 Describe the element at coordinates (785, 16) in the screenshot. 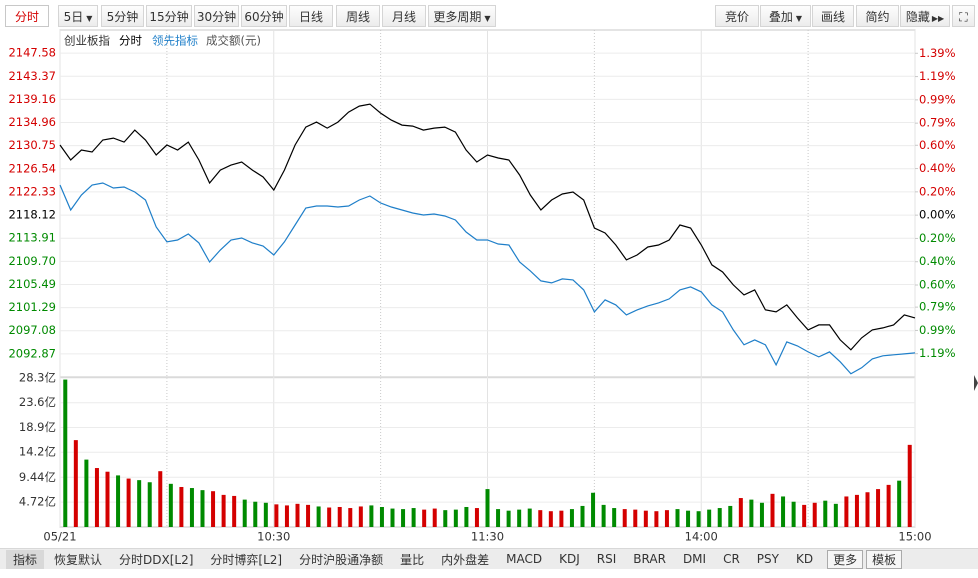

I see `tool-button: 叠加 ▼` at that location.